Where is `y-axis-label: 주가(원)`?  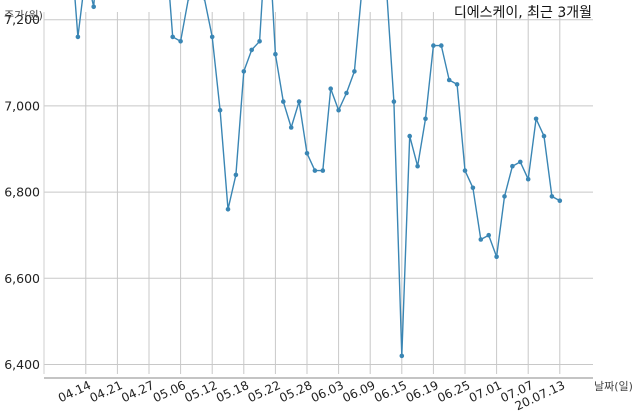
y-axis-label: 주가(원) is located at coordinates (23, 15).